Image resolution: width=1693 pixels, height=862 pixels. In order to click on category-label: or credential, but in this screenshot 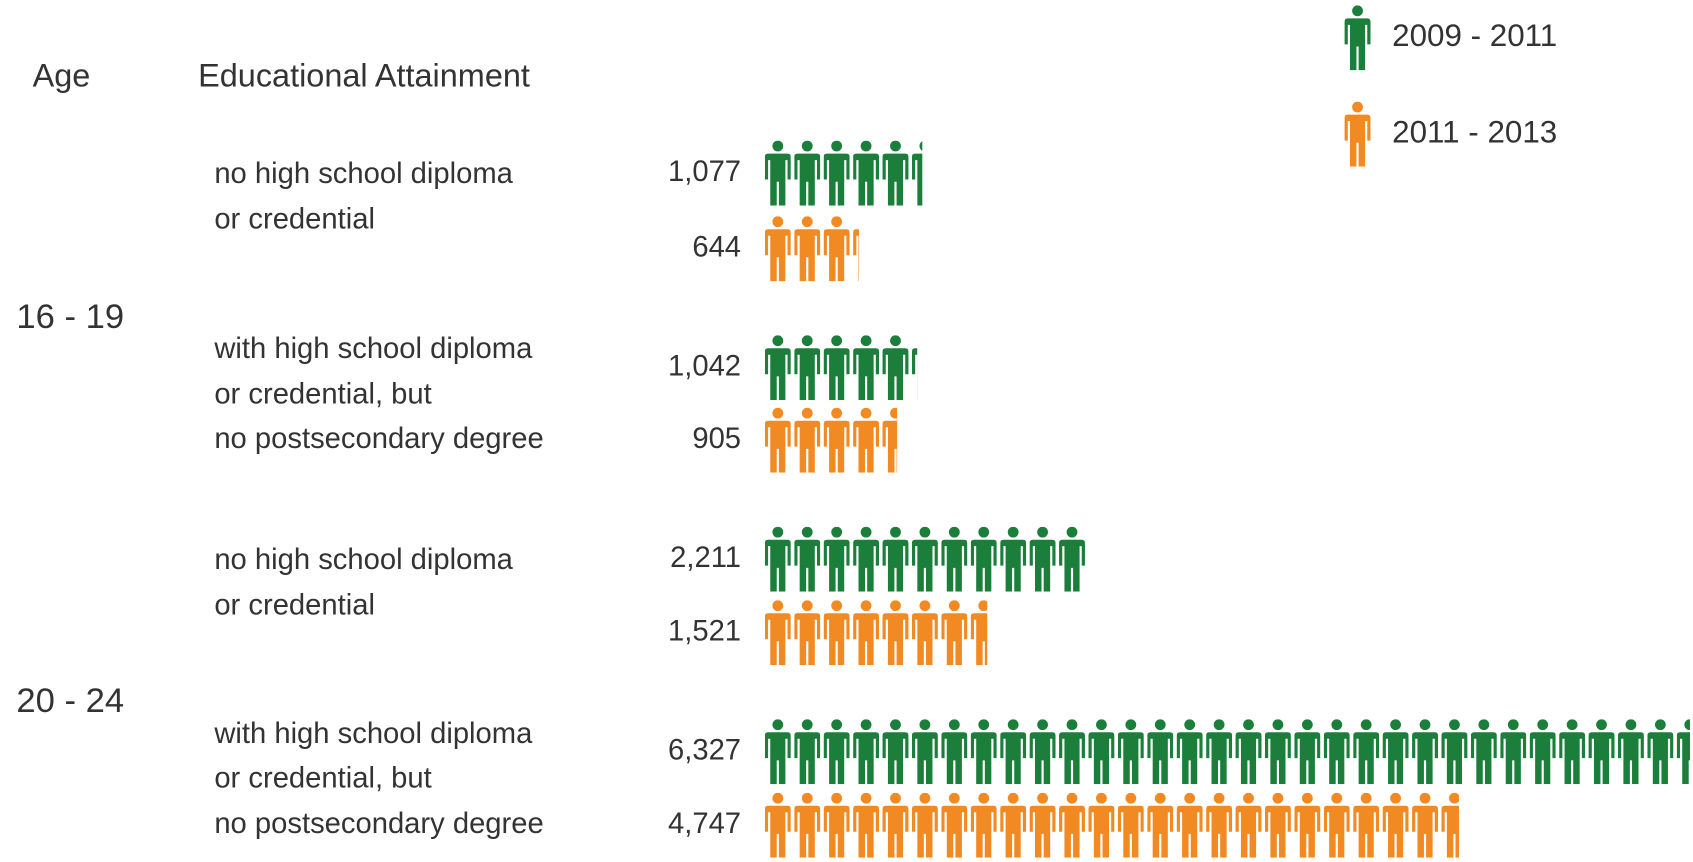, I will do `click(322, 395)`.